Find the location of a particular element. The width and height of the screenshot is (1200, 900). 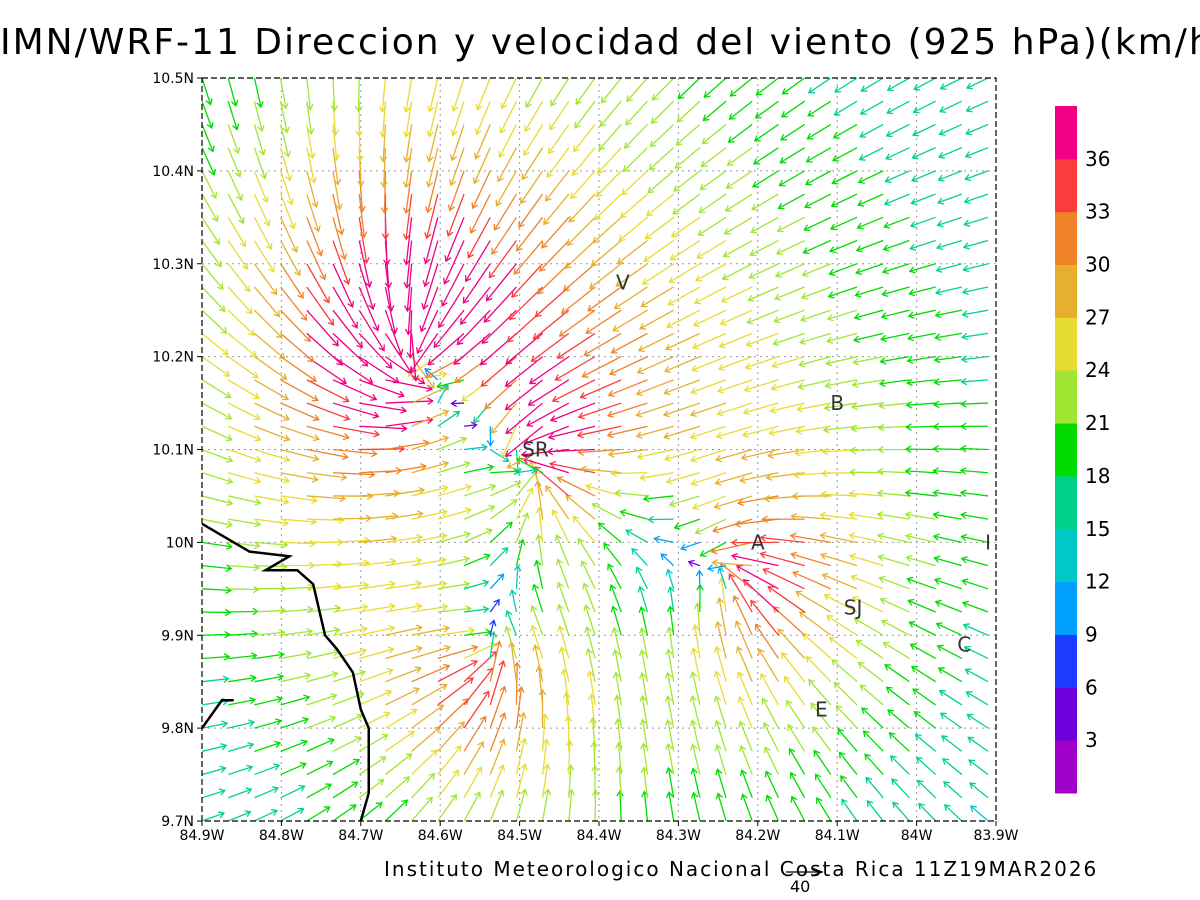

colorbar-segment is located at coordinates (1066, 661).